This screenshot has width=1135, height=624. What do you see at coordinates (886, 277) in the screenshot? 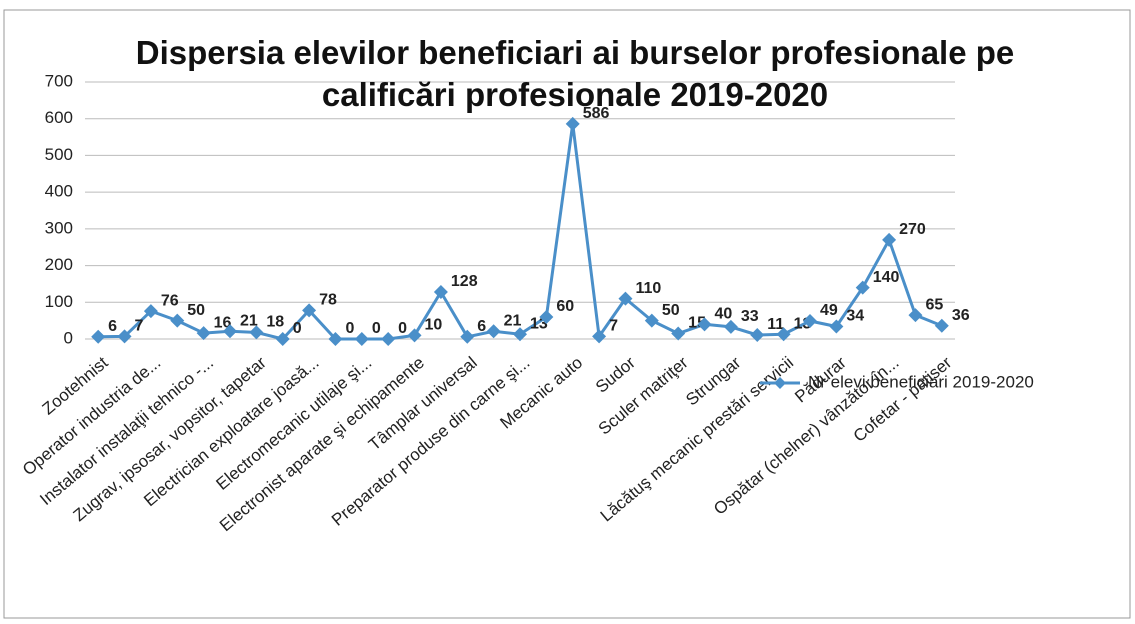
I see `data-label: 140` at bounding box center [886, 277].